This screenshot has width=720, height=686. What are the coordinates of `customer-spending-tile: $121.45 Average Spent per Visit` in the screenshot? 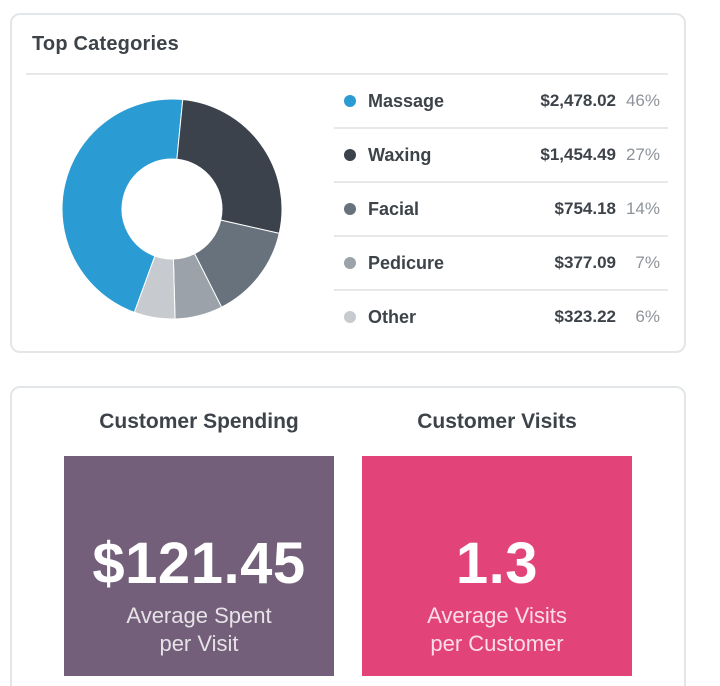 It's located at (199, 566).